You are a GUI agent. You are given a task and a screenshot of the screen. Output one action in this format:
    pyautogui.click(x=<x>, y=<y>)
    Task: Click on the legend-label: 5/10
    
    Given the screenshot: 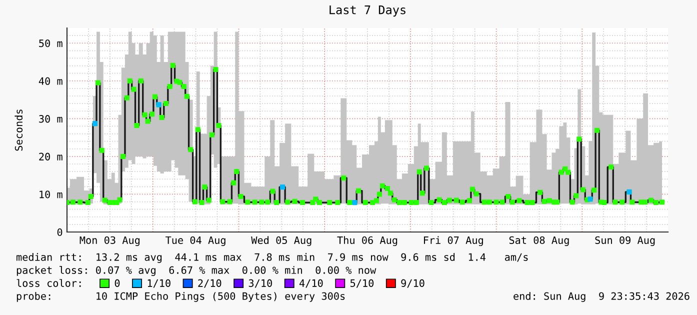 What is the action you would take?
    pyautogui.click(x=362, y=283)
    